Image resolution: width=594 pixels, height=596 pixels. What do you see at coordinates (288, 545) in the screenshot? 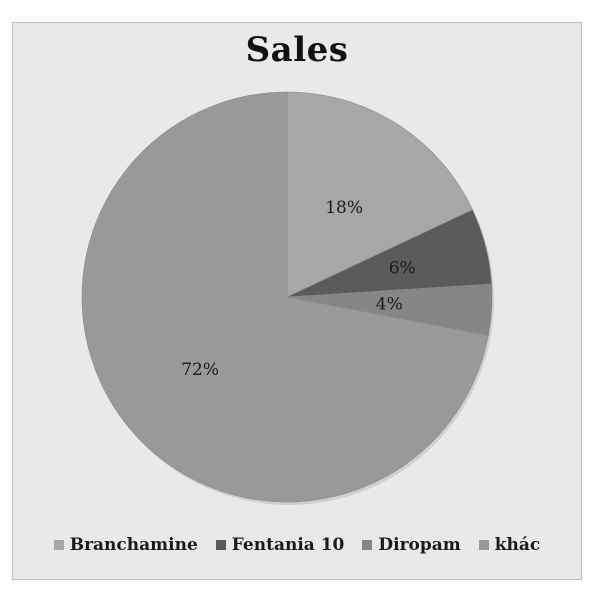
I see `legend-label-2: Fentania 10` at bounding box center [288, 545].